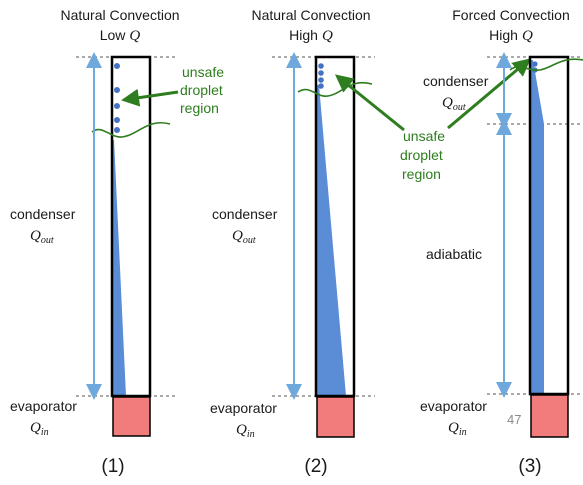 The height and width of the screenshot is (485, 583). Describe the element at coordinates (529, 466) in the screenshot. I see `panel-3-number: (3)` at that location.